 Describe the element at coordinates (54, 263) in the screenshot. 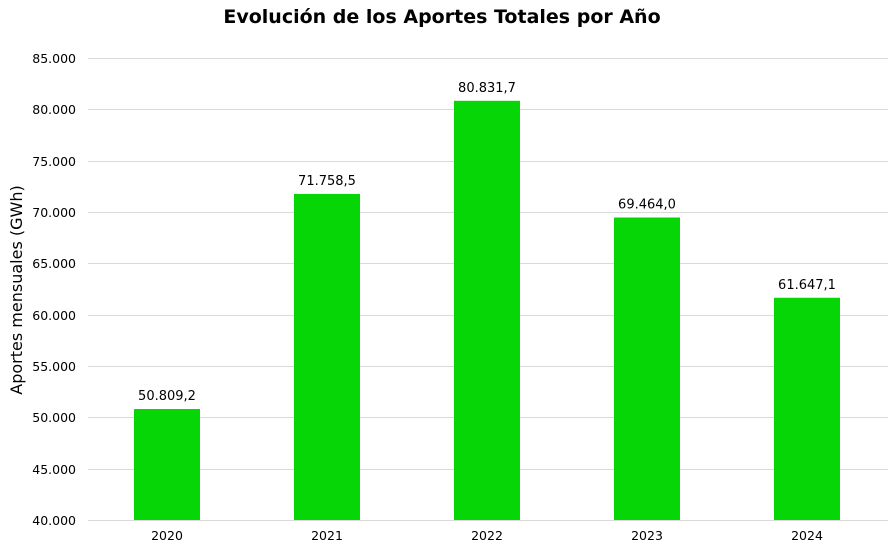

I see `y-tick-label: 65.000` at that location.